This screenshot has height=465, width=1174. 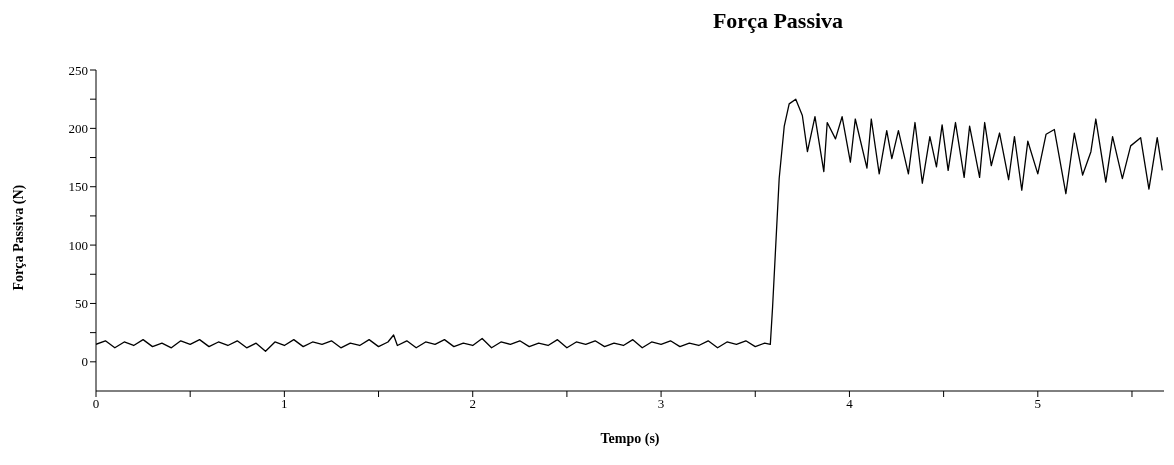 What do you see at coordinates (630, 439) in the screenshot?
I see `x-axis-title: Tempo (s)` at bounding box center [630, 439].